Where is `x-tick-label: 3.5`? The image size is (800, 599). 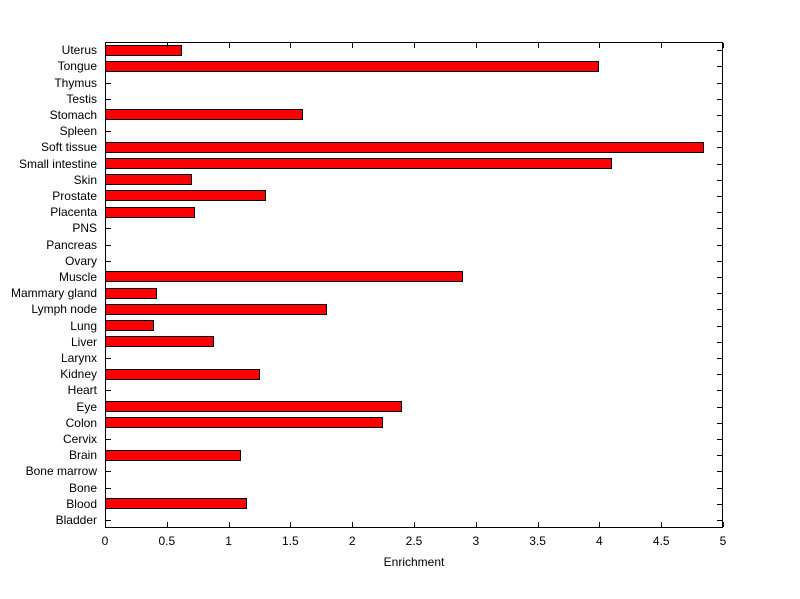
x-tick-label: 3.5 is located at coordinates (537, 541).